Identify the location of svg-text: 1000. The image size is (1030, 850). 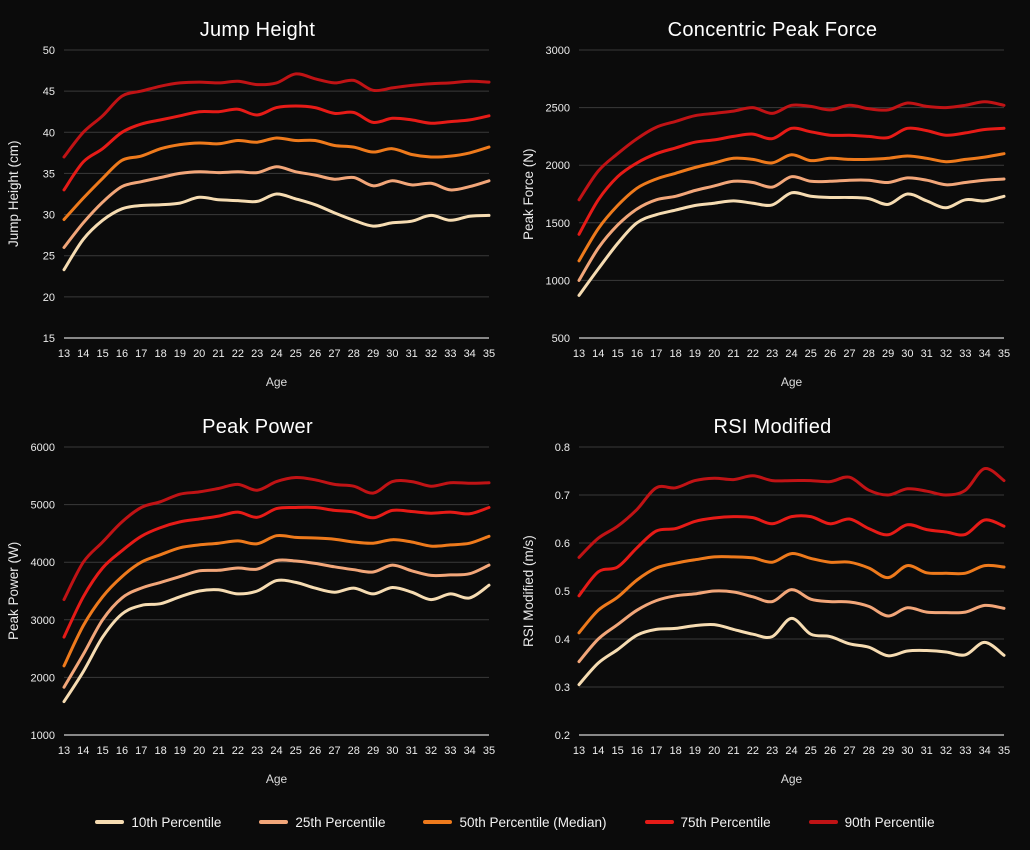
(43, 736).